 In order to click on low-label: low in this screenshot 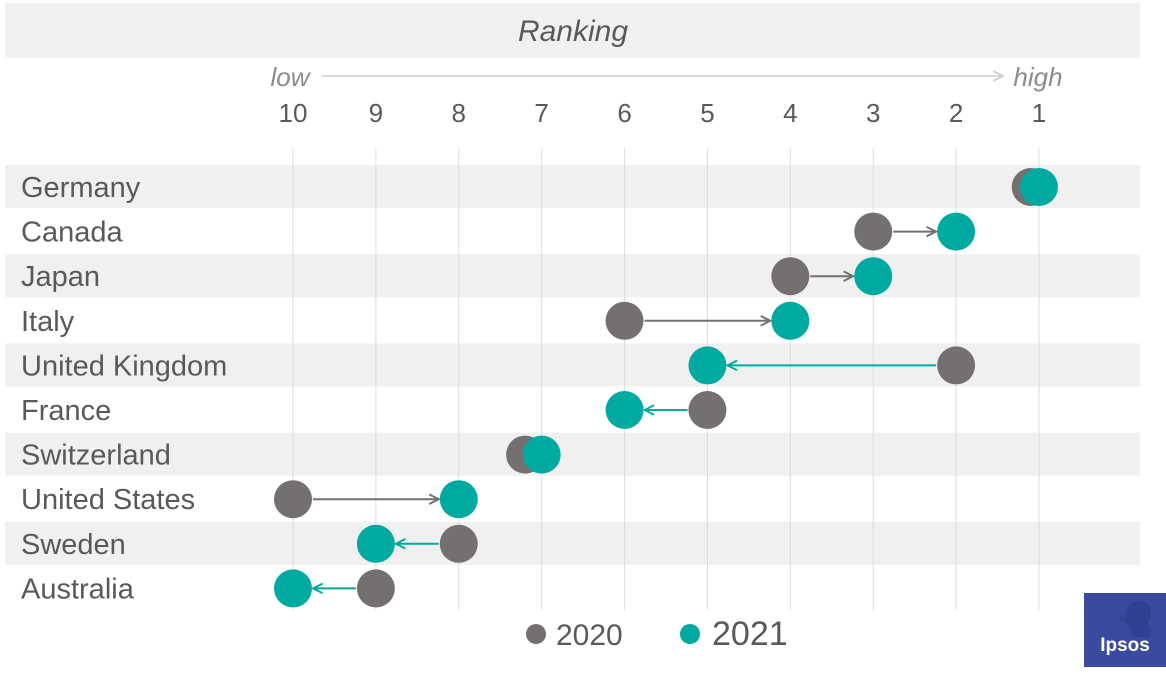, I will do `click(290, 77)`.